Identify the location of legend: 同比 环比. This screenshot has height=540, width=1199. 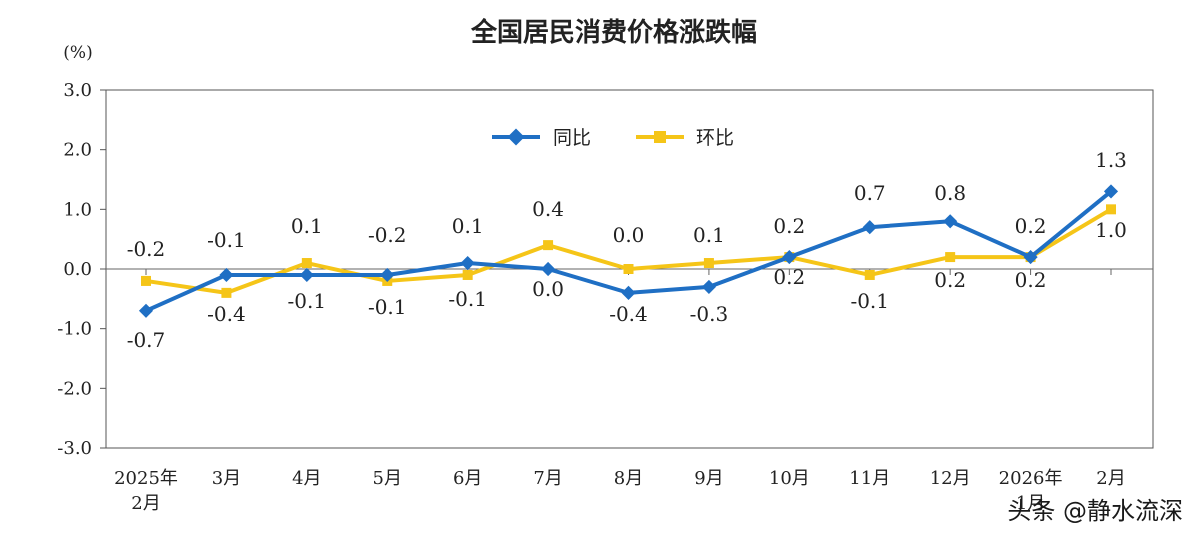
(613, 138).